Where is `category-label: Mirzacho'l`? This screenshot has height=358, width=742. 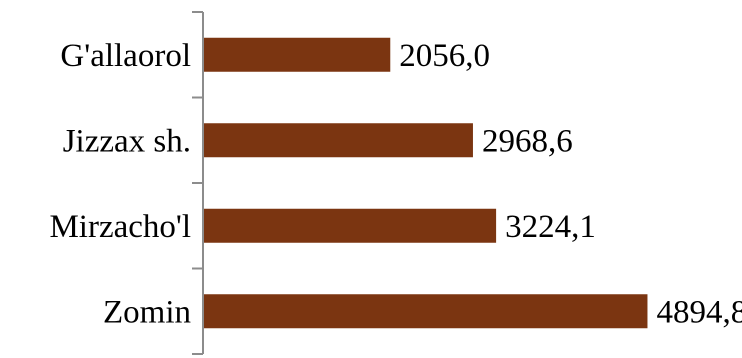 category-label: Mirzacho'l is located at coordinates (120, 227).